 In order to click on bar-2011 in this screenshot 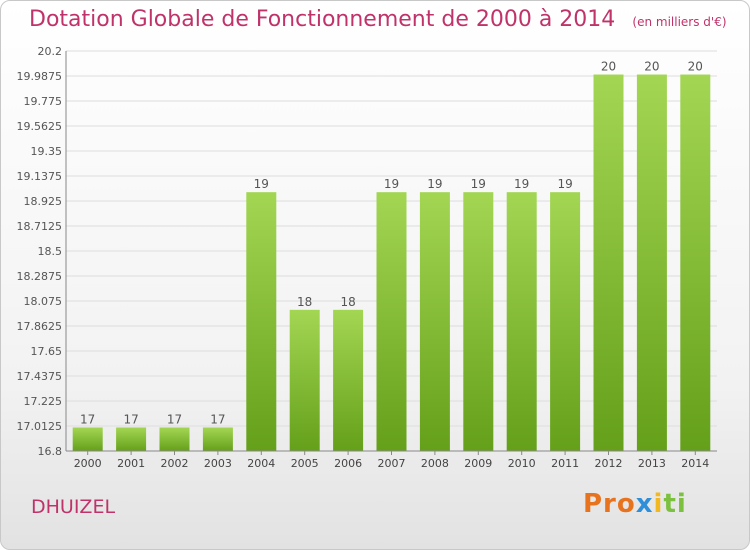, I will do `click(565, 322)`.